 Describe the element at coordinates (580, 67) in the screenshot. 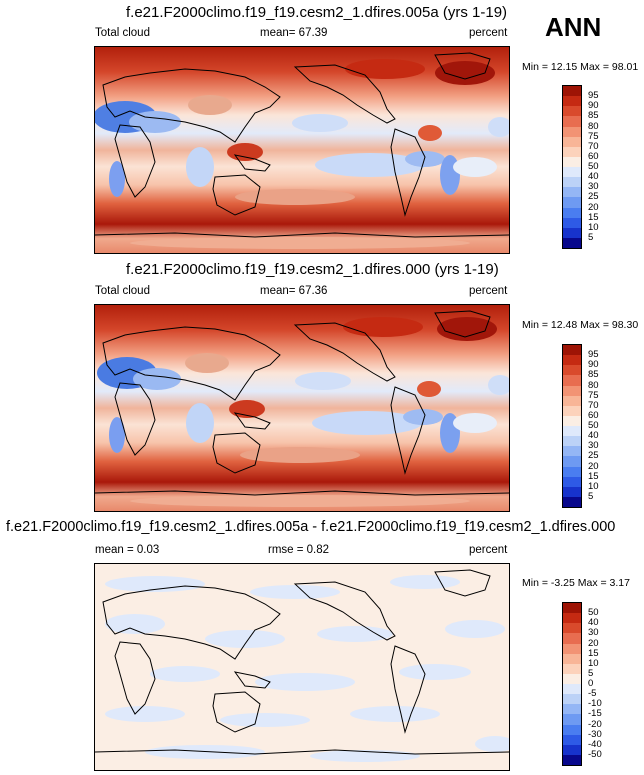

I see `panel-1-minmax: Min = 12.15 Max = 98.01` at that location.